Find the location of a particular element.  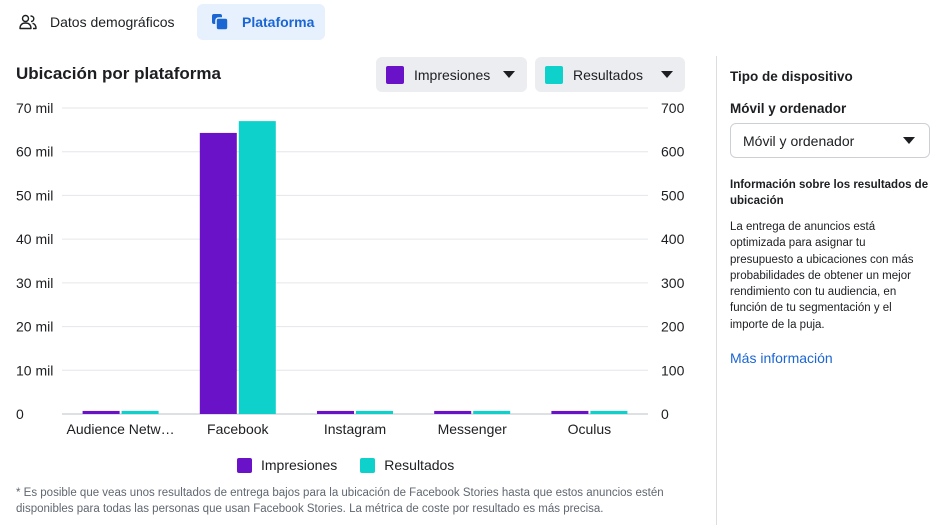

platform-icon is located at coordinates (220, 22).